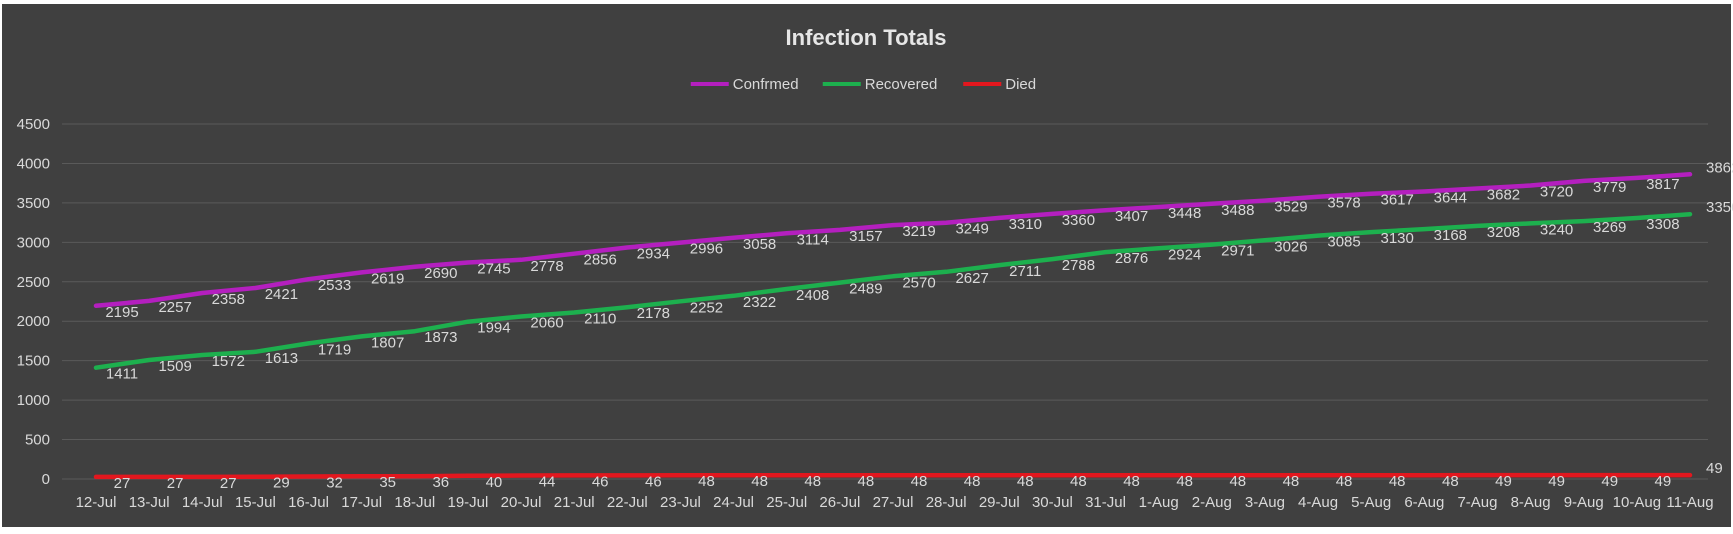 This screenshot has height=534, width=1733. I want to click on x-tick-label: 16-Jul, so click(308, 502).